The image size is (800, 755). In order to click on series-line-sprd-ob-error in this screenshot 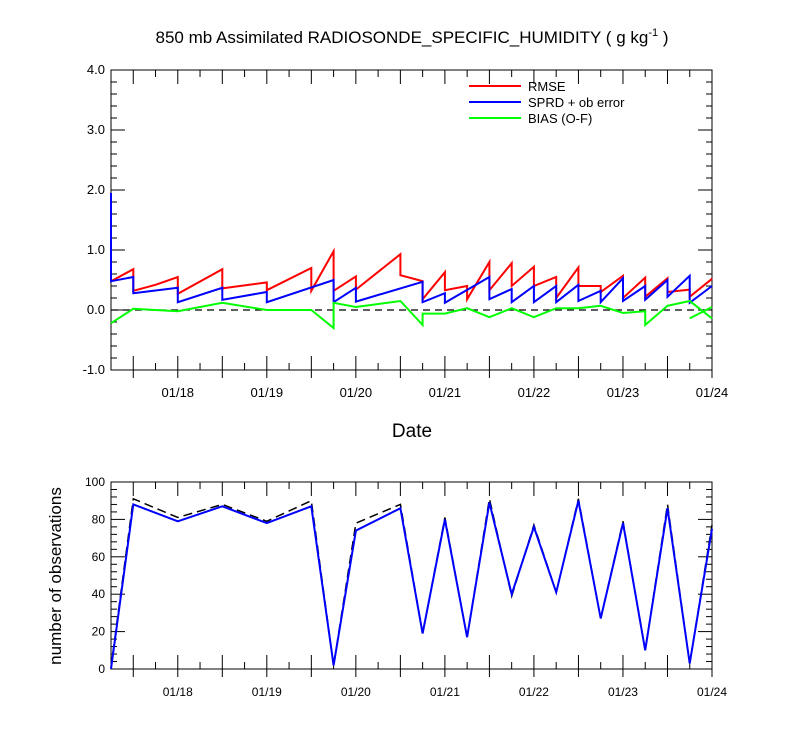, I will do `click(411, 249)`.